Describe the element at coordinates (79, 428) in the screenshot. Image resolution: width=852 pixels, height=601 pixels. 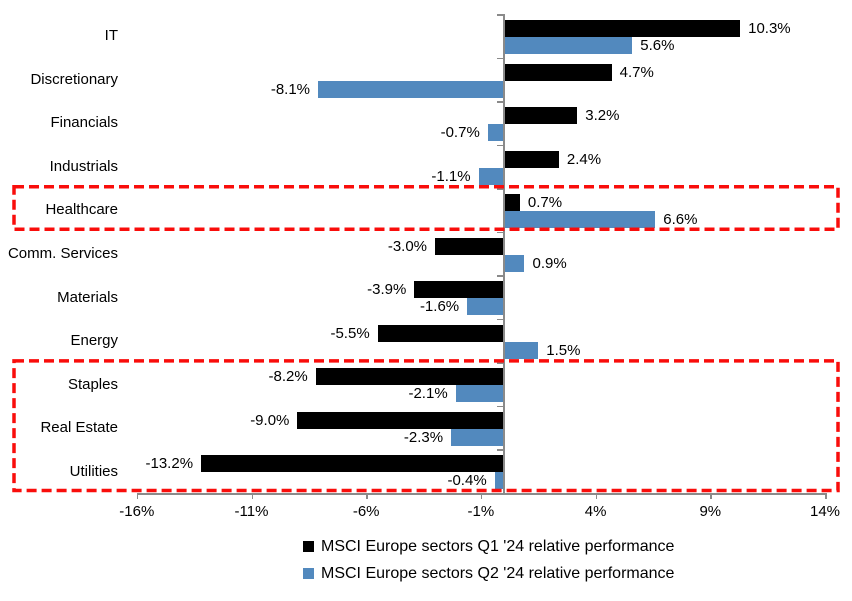
I see `category-label: Real Estate` at that location.